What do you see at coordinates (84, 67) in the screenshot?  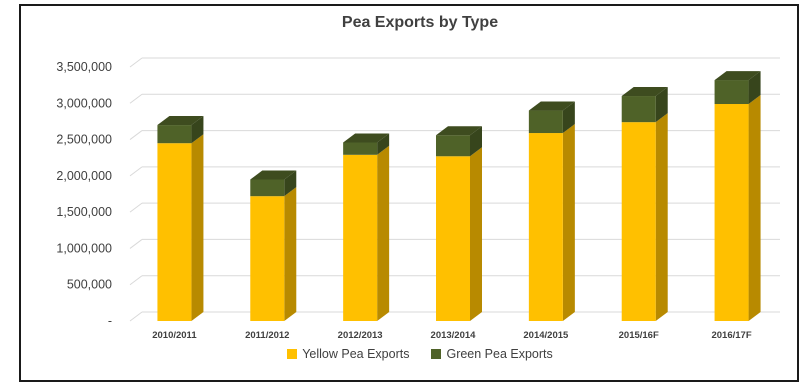 I see `y-tick-label: 3,500,000` at bounding box center [84, 67].